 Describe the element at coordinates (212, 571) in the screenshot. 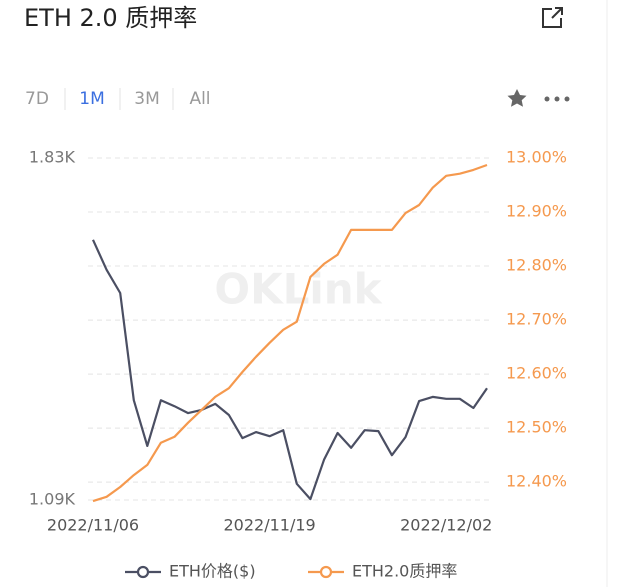

I see `legend-label: ETH价格($)` at that location.